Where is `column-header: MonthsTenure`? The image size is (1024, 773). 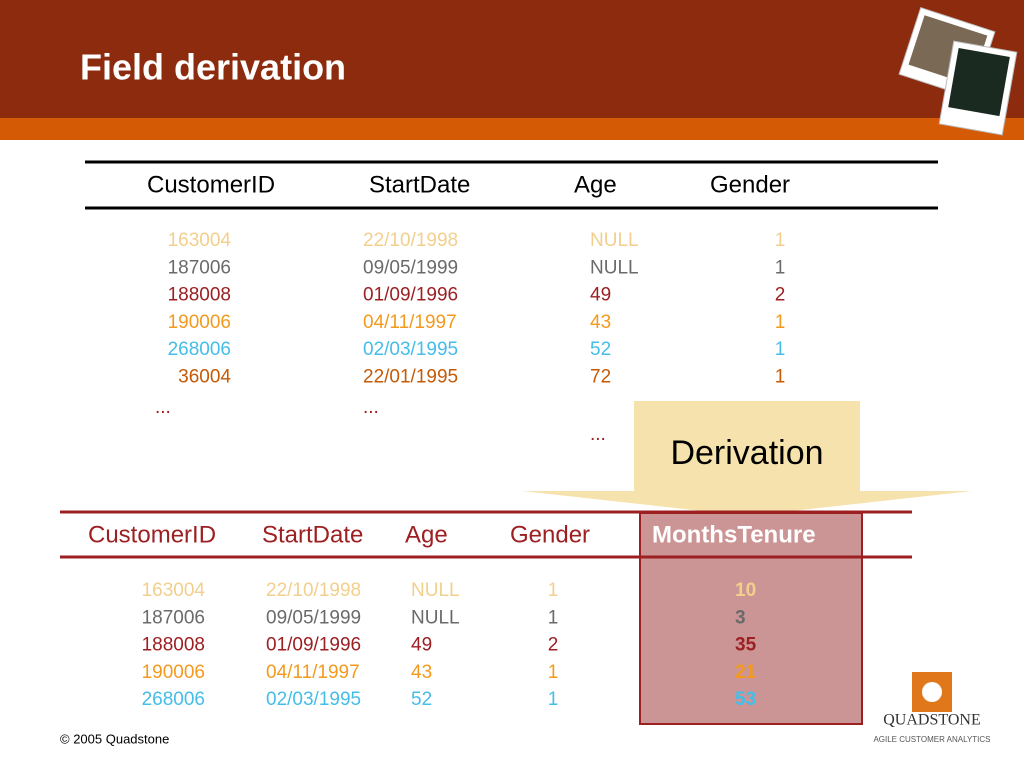
column-header: MonthsTenure is located at coordinates (734, 534).